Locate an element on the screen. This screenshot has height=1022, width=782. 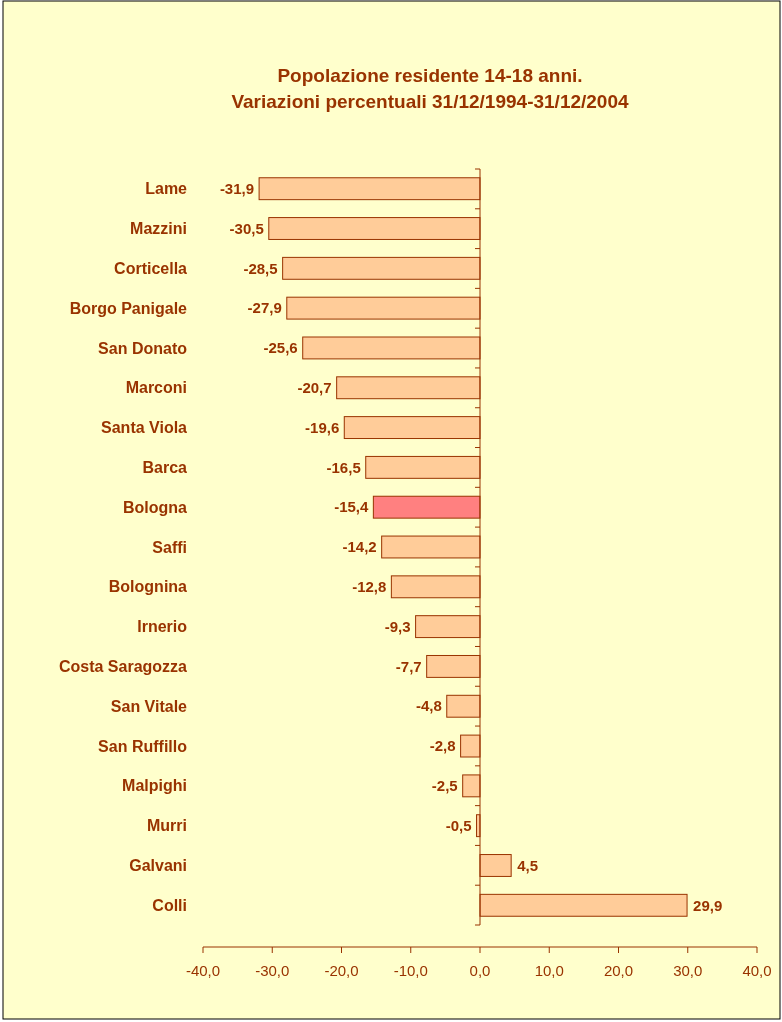
x-tick-label: -30,0 is located at coordinates (272, 970).